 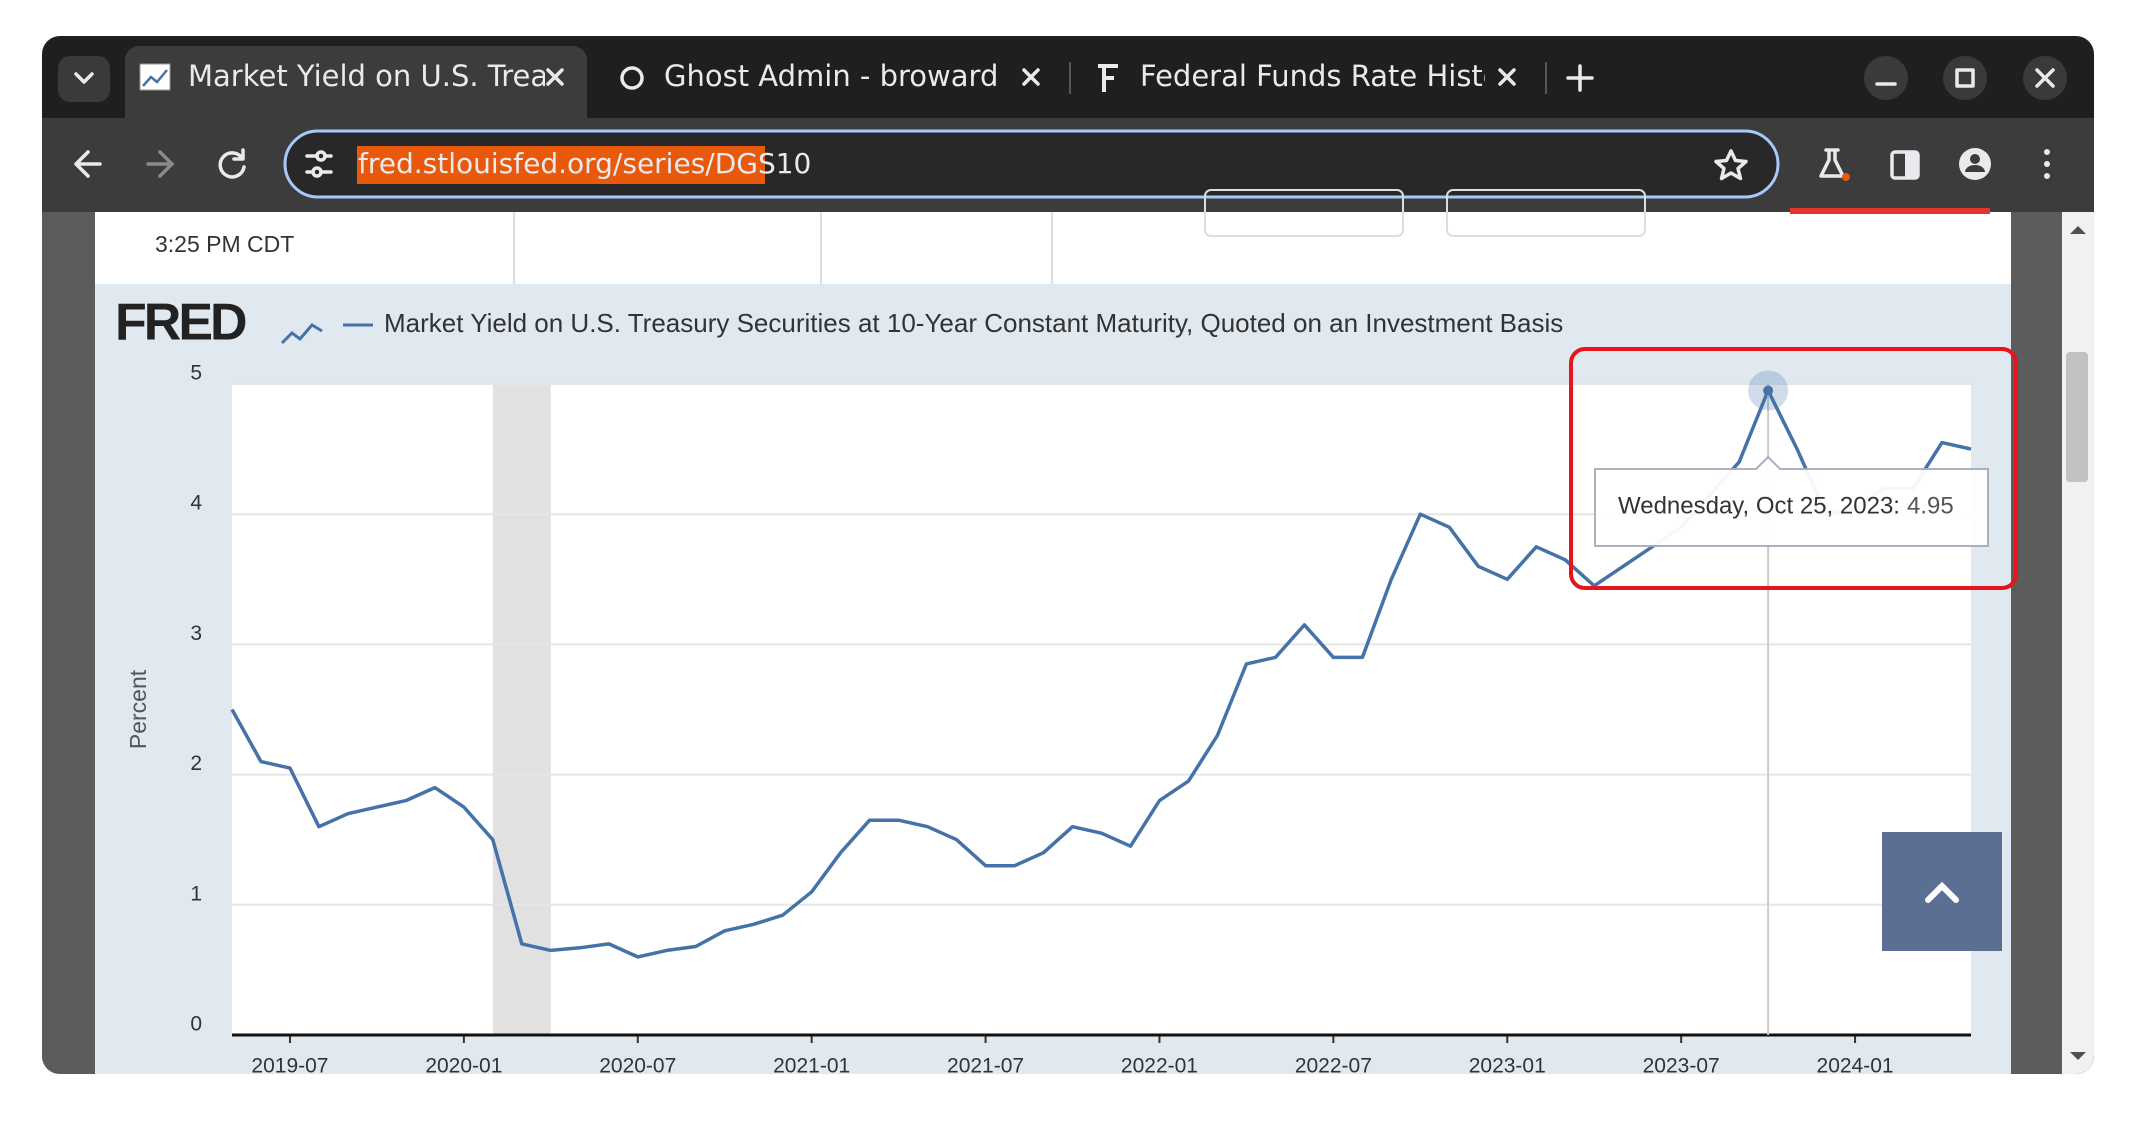 I want to click on url-text: fred.stlouisfed.org/series/DGS10, so click(x=584, y=163).